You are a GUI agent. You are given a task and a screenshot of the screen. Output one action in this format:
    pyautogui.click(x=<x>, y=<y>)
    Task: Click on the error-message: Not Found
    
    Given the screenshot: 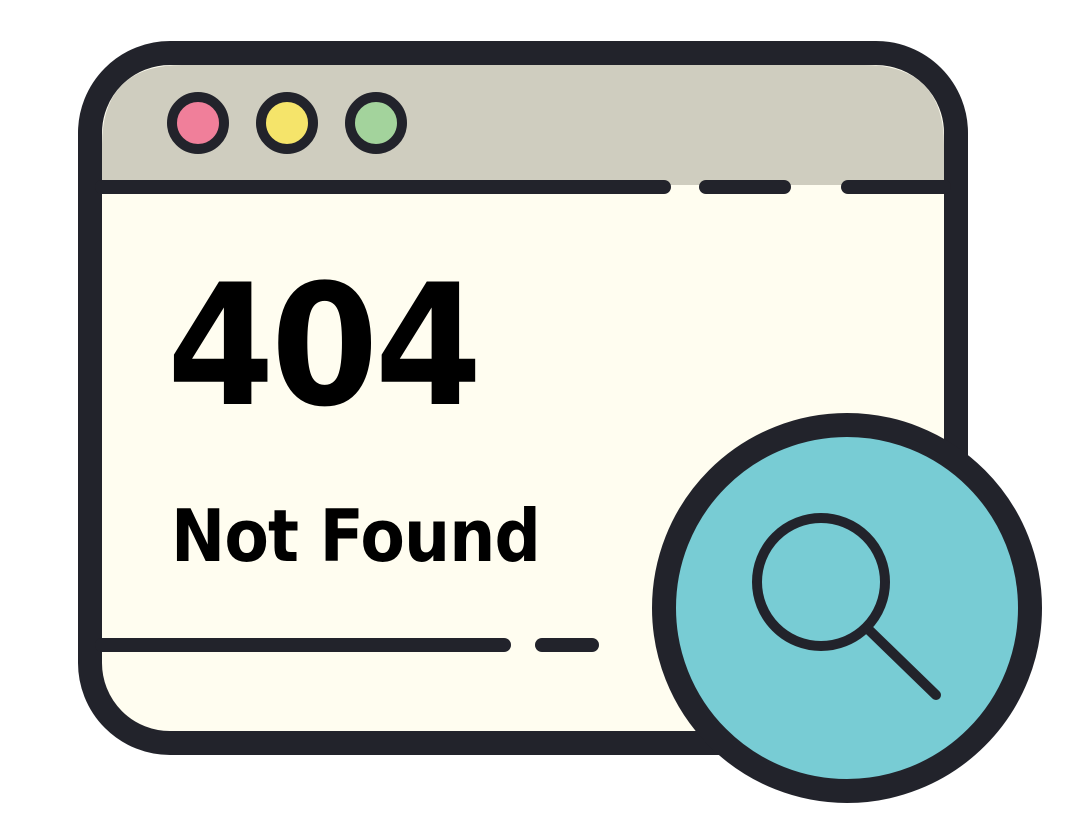 What is the action you would take?
    pyautogui.click(x=356, y=536)
    